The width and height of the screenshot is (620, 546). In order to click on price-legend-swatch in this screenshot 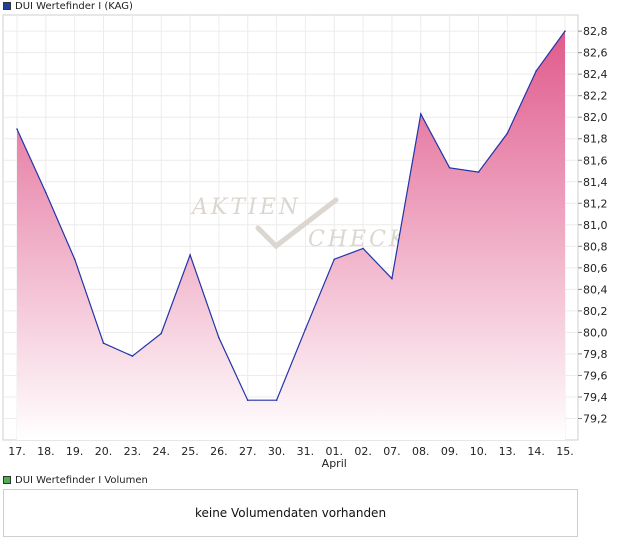, I will do `click(7, 6)`.